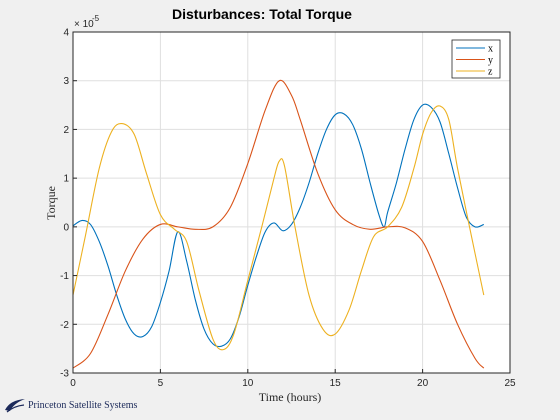 This screenshot has height=420, width=560. Describe the element at coordinates (64, 325) in the screenshot. I see `y-tick-label: -2` at that location.